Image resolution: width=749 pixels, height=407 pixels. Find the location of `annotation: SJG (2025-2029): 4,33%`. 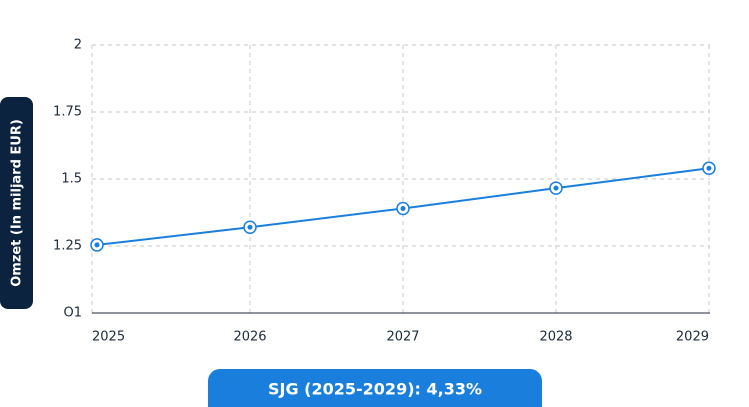

annotation: SJG (2025-2029): 4,33% is located at coordinates (375, 389).